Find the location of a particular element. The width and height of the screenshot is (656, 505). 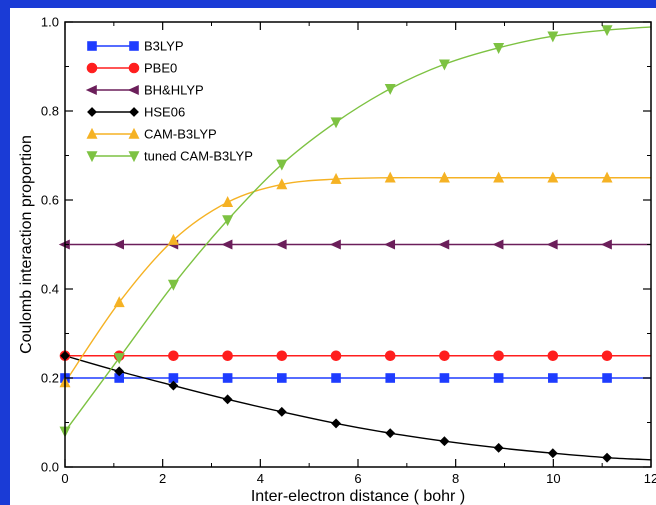

x-tick-label: 10 is located at coordinates (553, 478).